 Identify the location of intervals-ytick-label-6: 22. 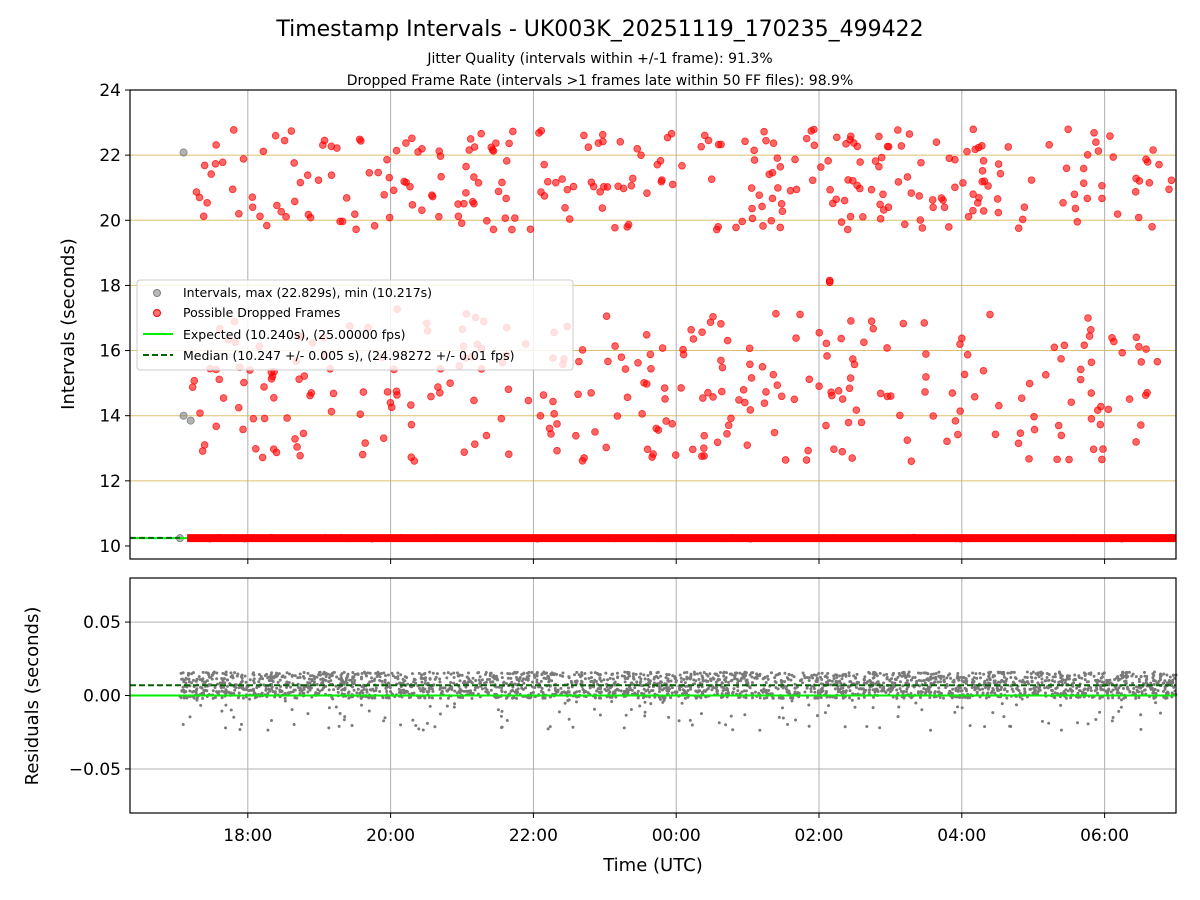
(110, 156).